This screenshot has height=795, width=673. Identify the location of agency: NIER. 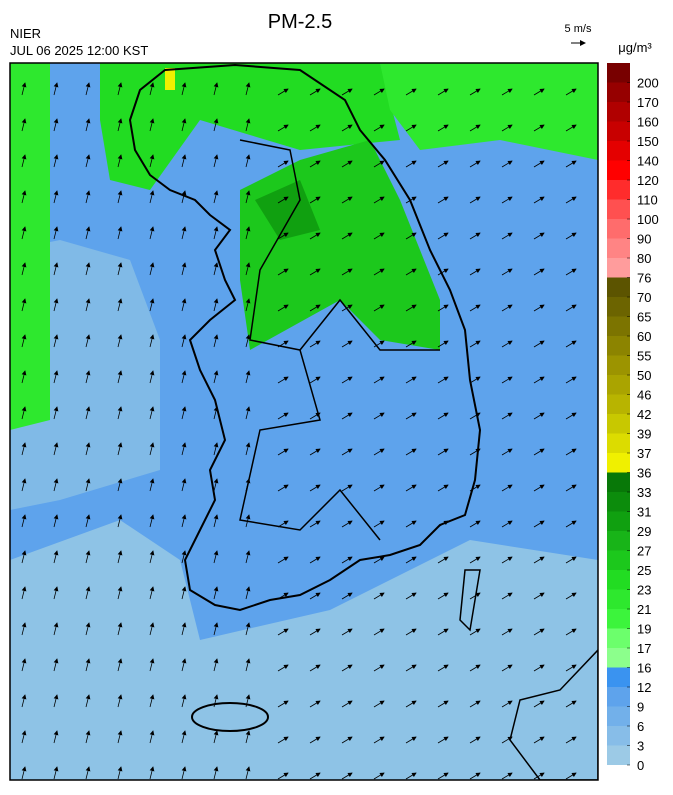
(25, 33).